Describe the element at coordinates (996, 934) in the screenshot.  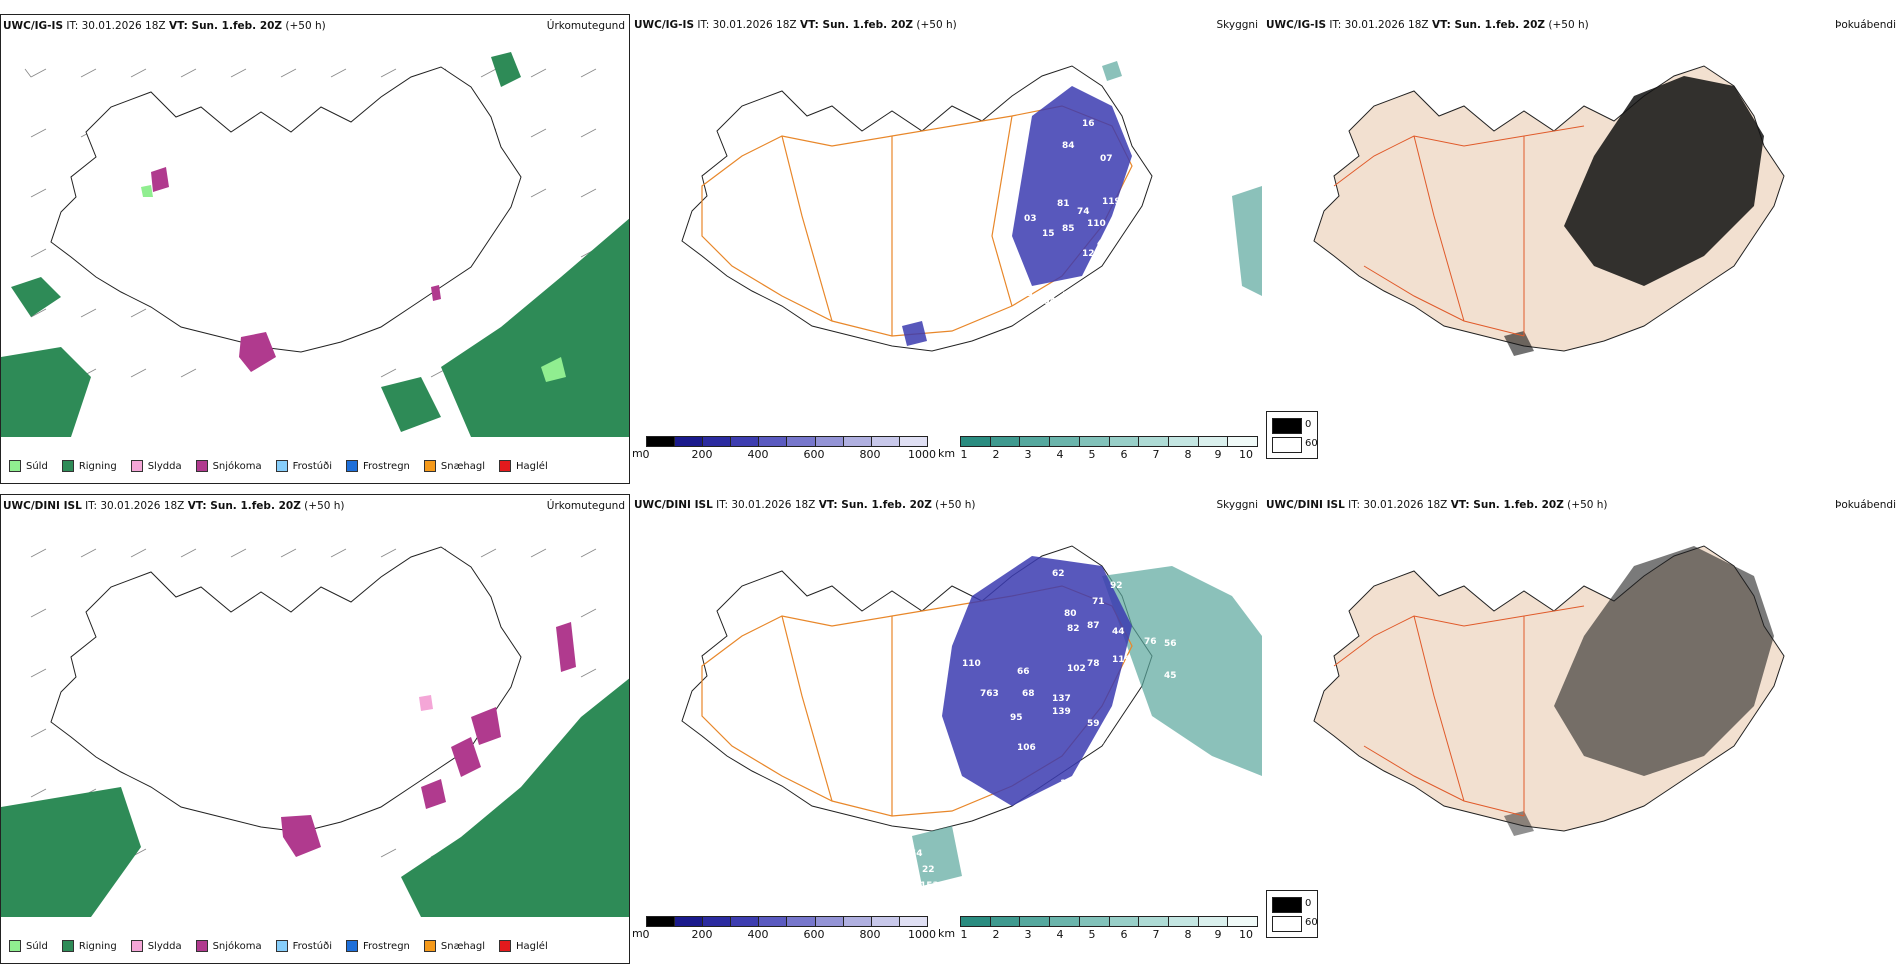
I see `colorbar-tick: 2` at that location.